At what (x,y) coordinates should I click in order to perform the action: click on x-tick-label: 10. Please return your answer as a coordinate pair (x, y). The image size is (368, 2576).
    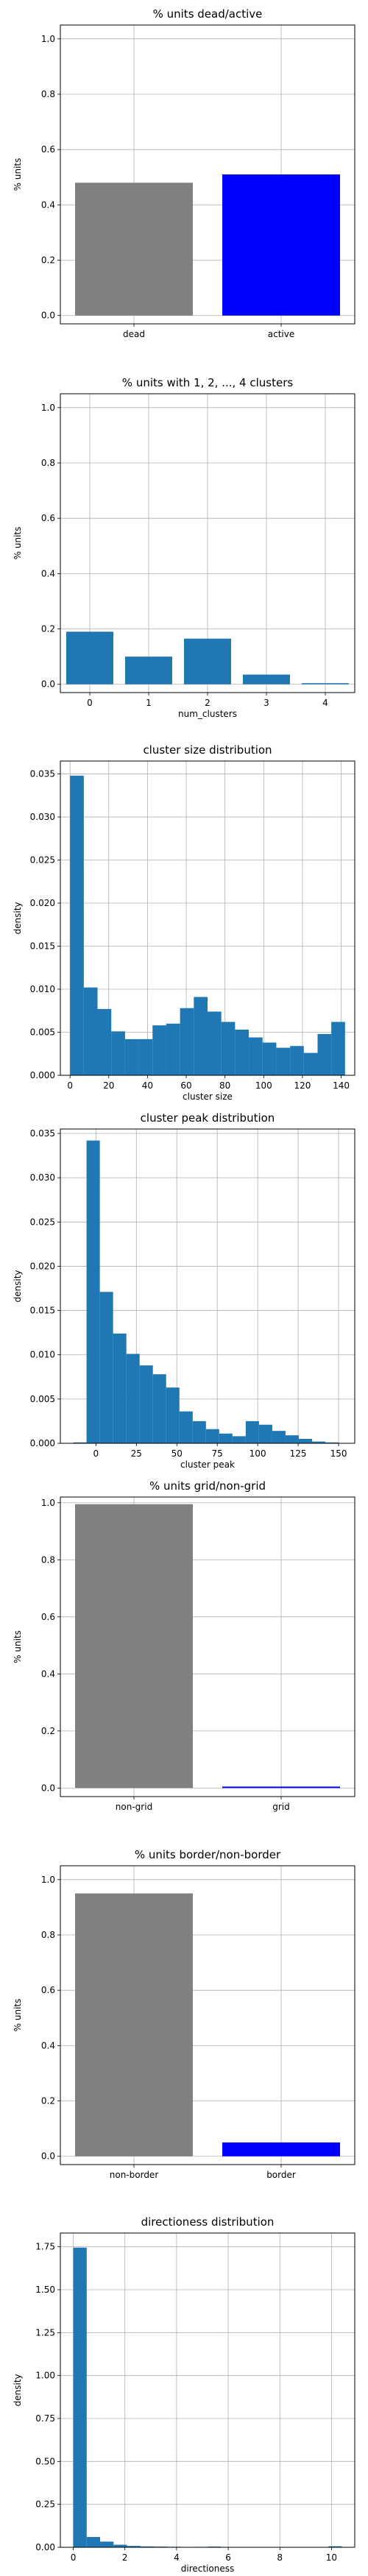
    Looking at the image, I should click on (331, 2557).